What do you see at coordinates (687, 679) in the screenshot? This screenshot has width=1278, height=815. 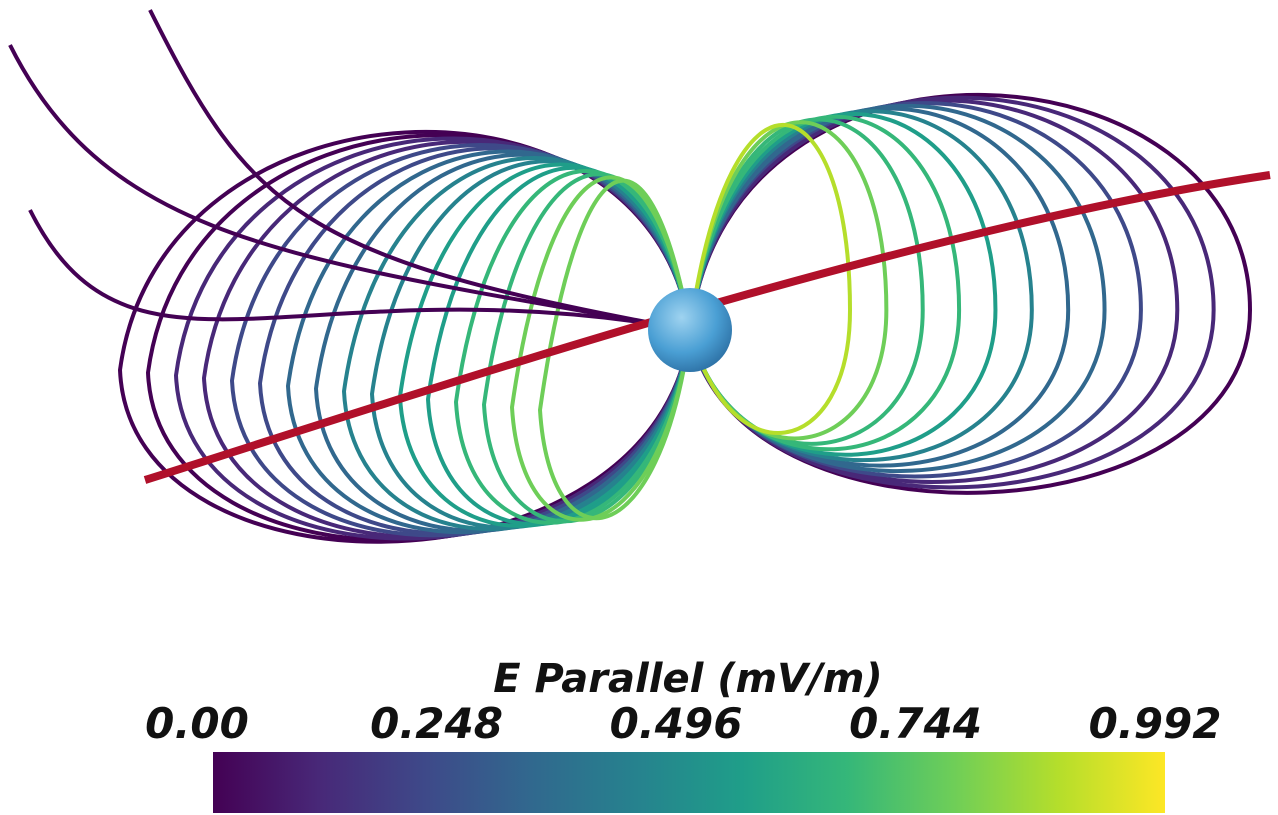 I see `colorbar-title: E Parallel (mV/m)` at bounding box center [687, 679].